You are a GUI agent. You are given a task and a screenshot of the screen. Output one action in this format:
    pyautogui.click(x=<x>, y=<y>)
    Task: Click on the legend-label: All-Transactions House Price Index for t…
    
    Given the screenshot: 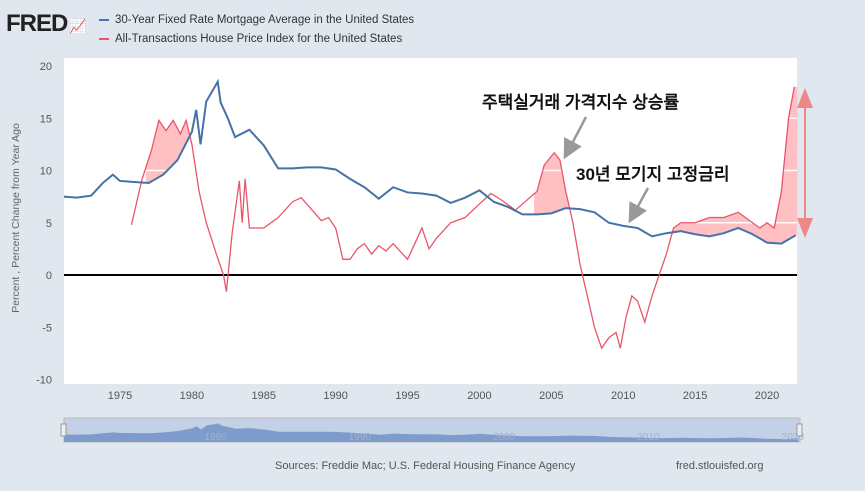 What is the action you would take?
    pyautogui.click(x=259, y=39)
    